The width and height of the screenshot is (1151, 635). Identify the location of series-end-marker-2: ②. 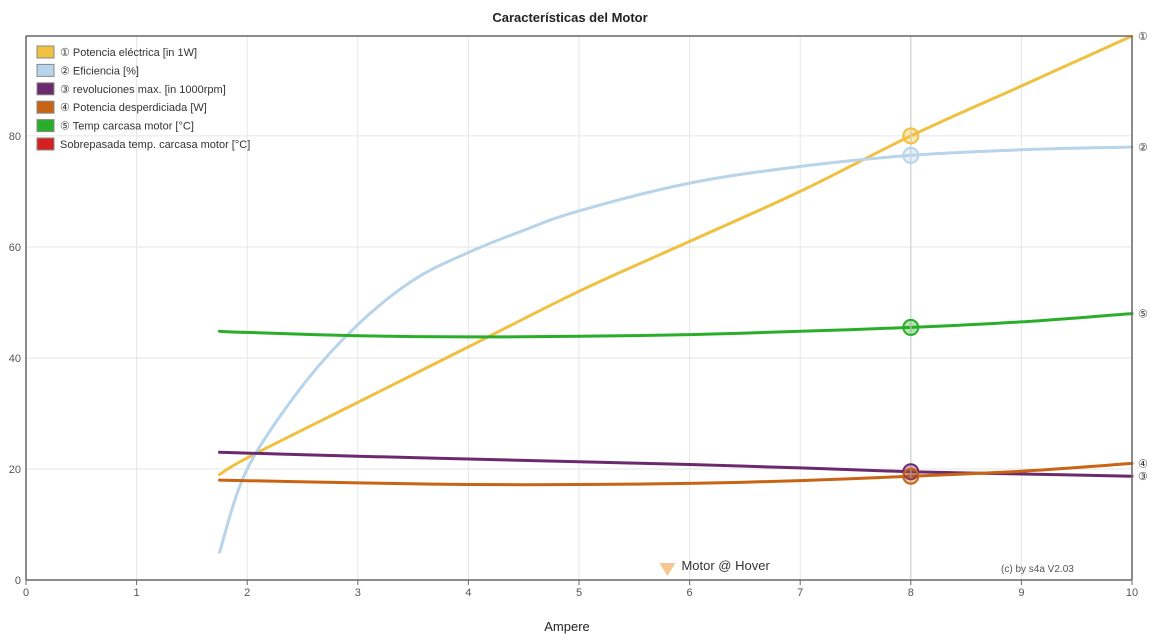
(1143, 148).